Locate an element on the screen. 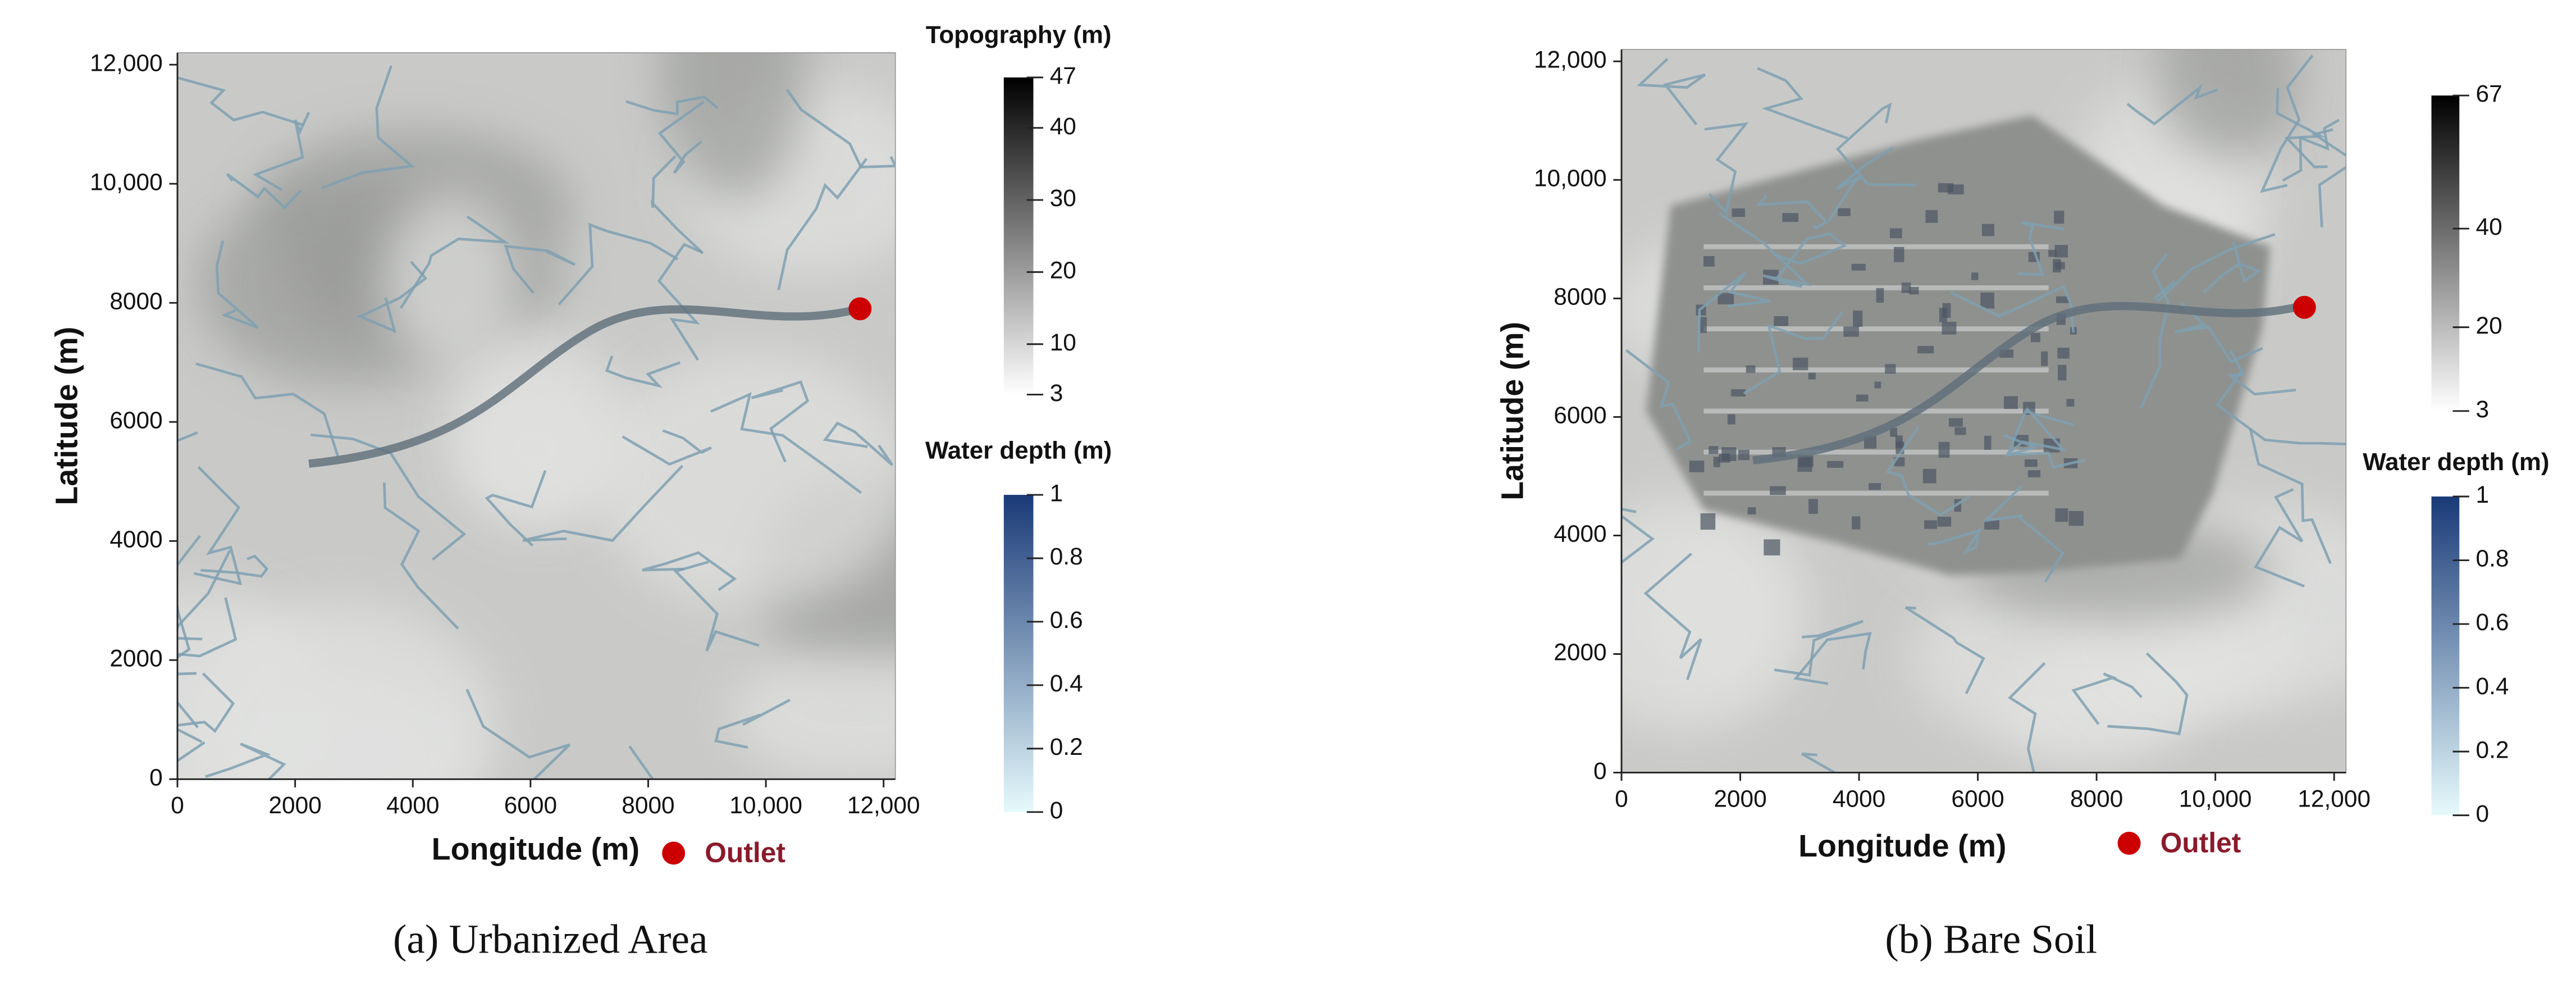 Image resolution: width=2576 pixels, height=993 pixels. y-tick-label: 8000 is located at coordinates (135, 301).